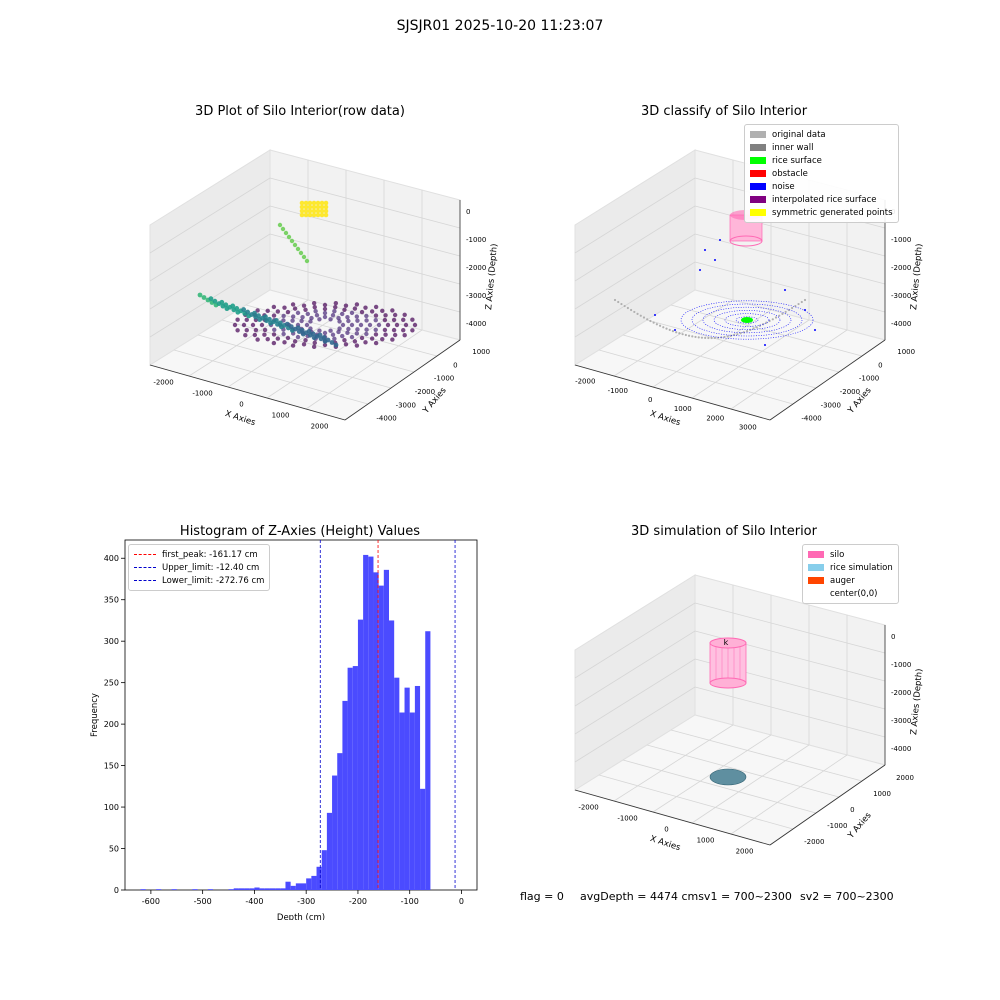 The image size is (1000, 1000). What do you see at coordinates (901, 749) in the screenshot?
I see `p4-ztick-label: -4000` at bounding box center [901, 749].